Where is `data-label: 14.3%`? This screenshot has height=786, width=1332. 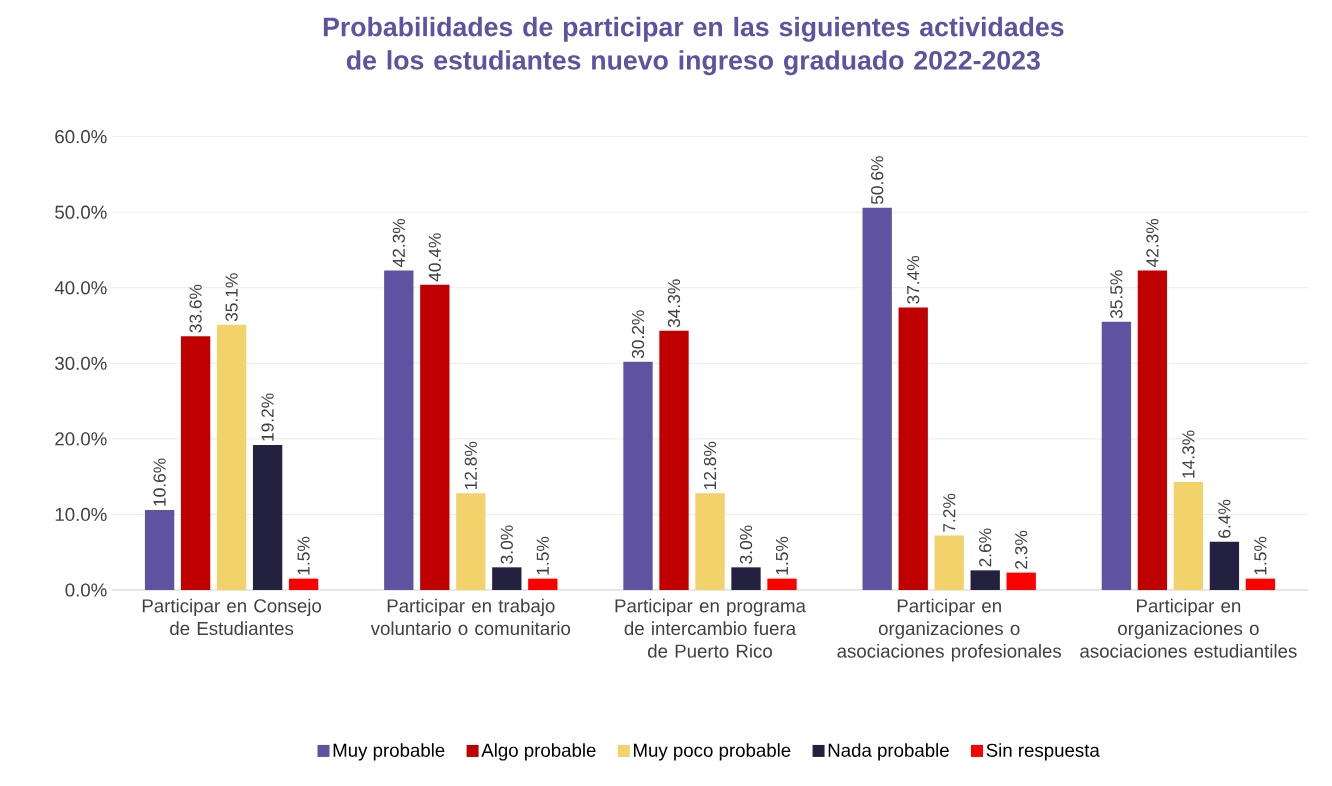
data-label: 14.3% is located at coordinates (1188, 454).